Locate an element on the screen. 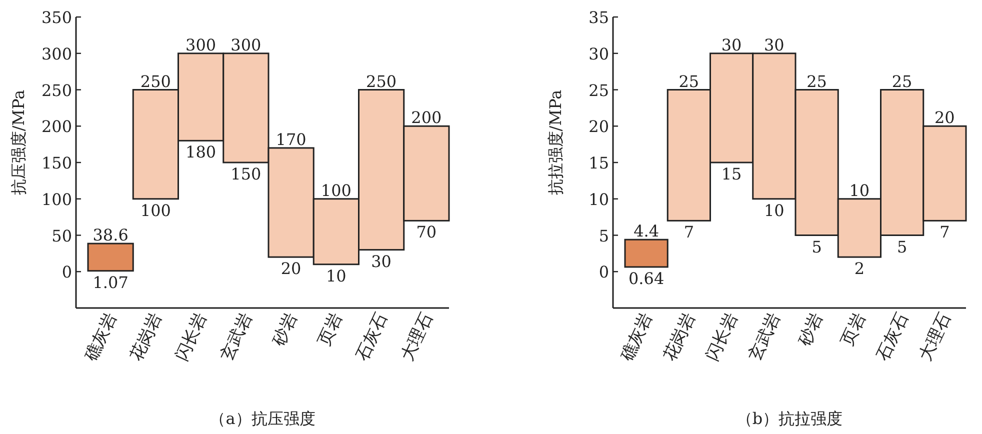 This screenshot has height=434, width=982. annotation: 4.4 is located at coordinates (647, 231).